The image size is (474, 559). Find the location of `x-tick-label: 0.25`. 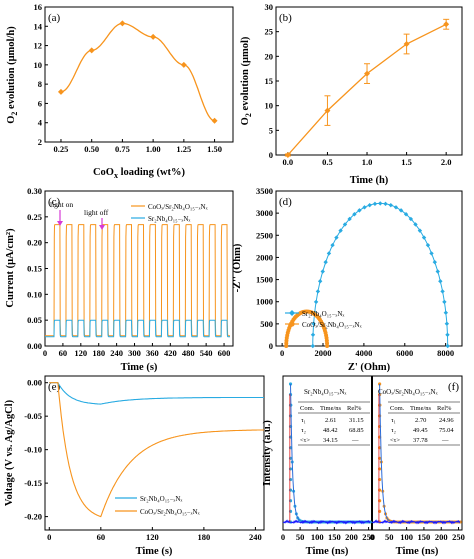

x-tick-label: 0.25 is located at coordinates (61, 149).